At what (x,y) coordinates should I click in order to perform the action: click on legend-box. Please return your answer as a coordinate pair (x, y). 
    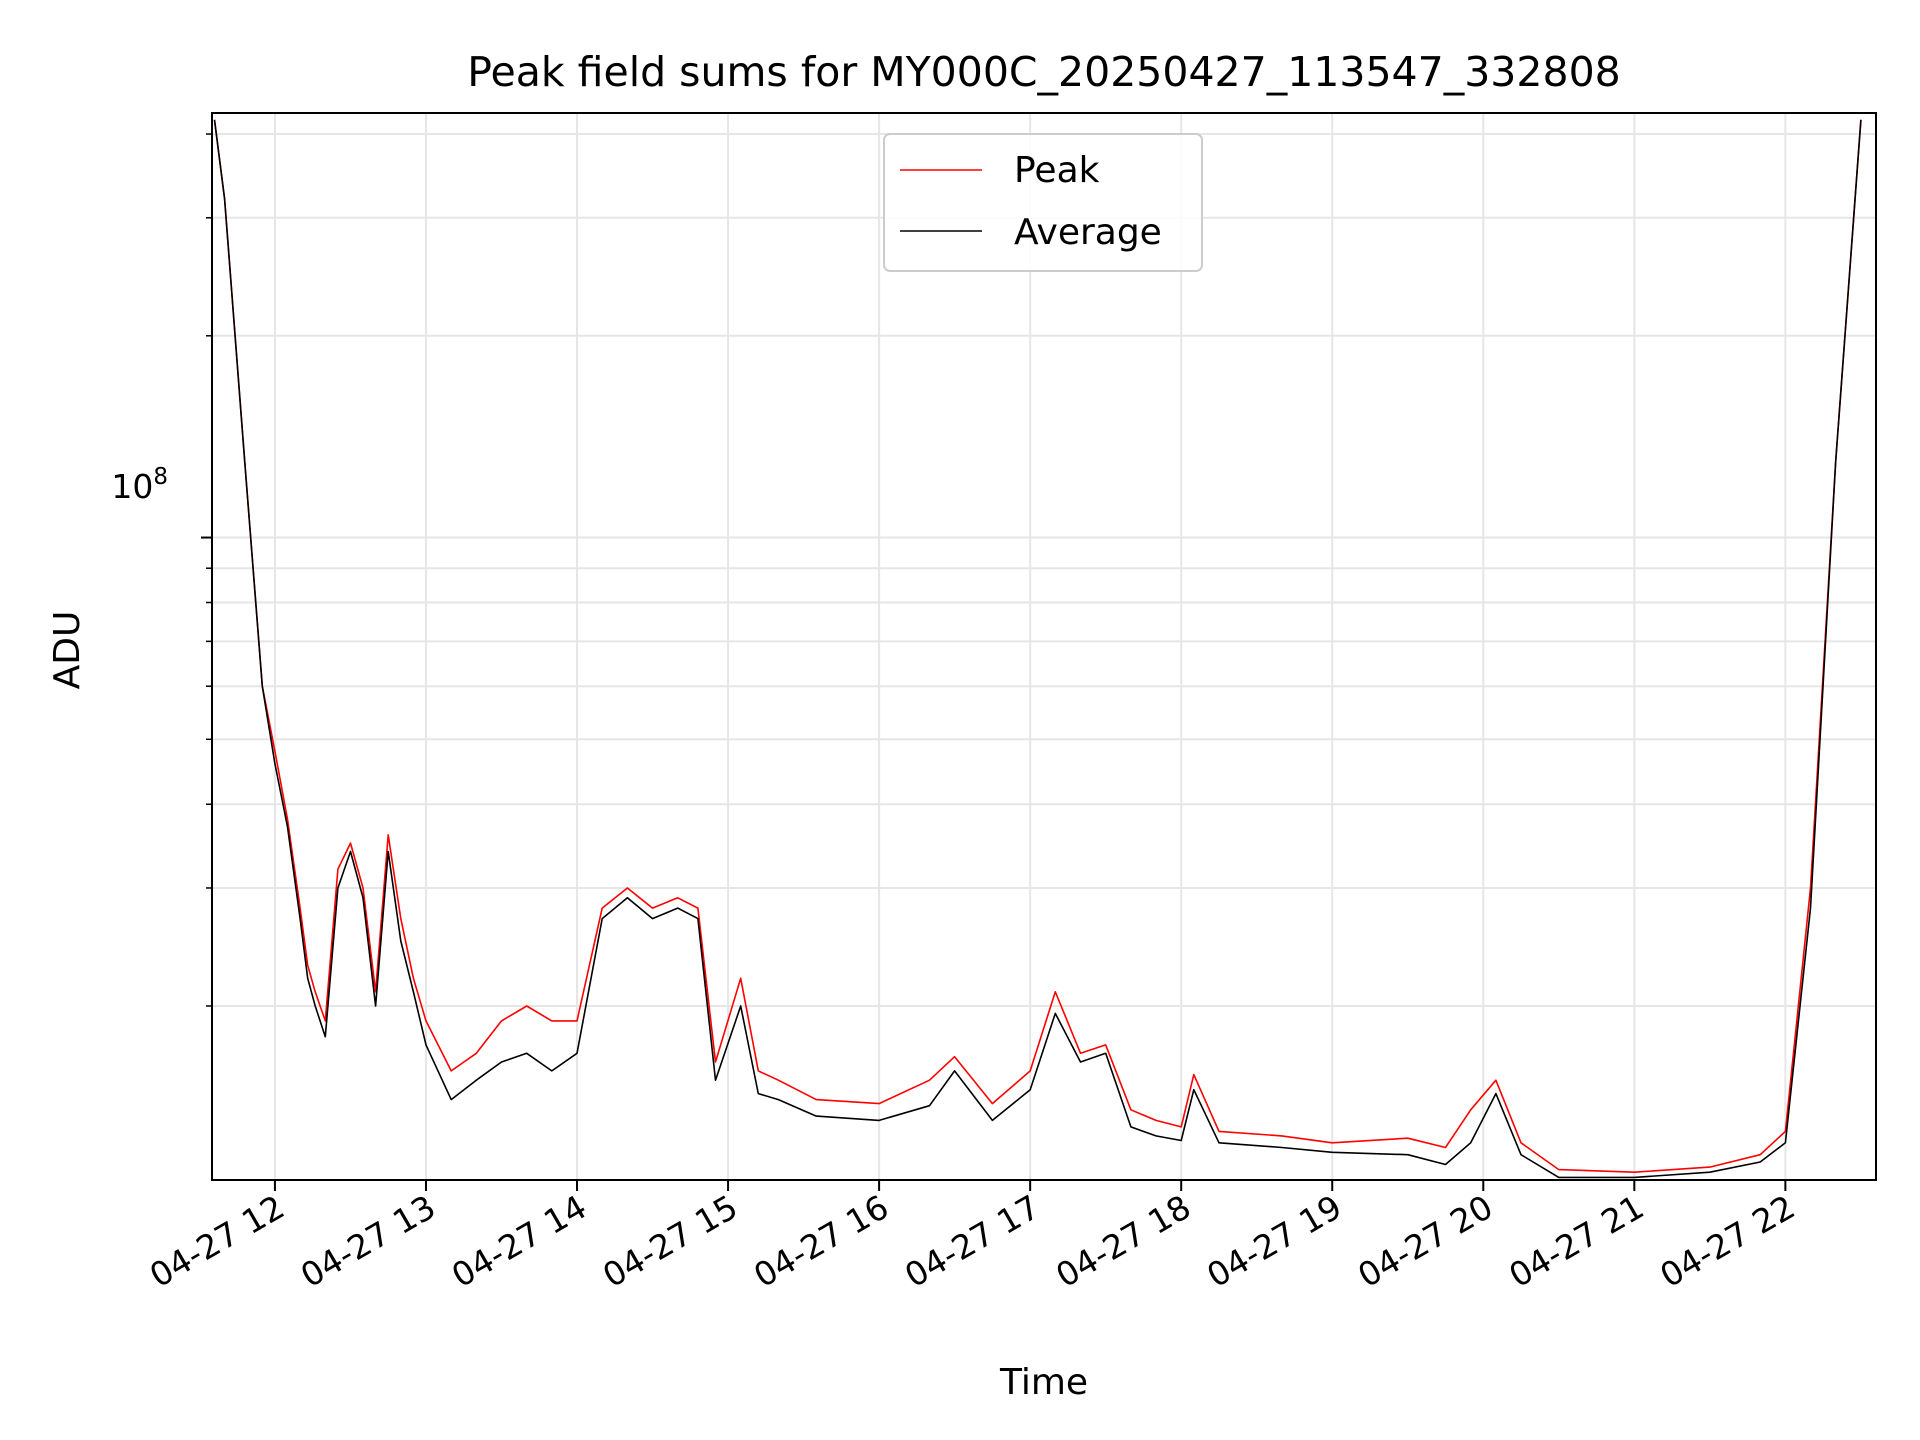
    Looking at the image, I should click on (1043, 202).